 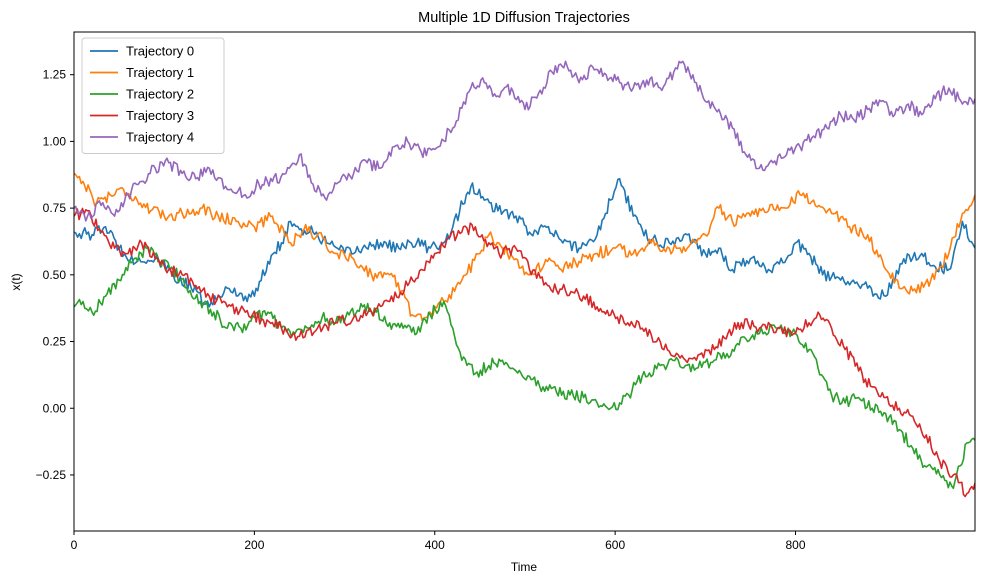 What do you see at coordinates (160, 94) in the screenshot?
I see `legend-label-trajectory-2: Trajectory 2` at bounding box center [160, 94].